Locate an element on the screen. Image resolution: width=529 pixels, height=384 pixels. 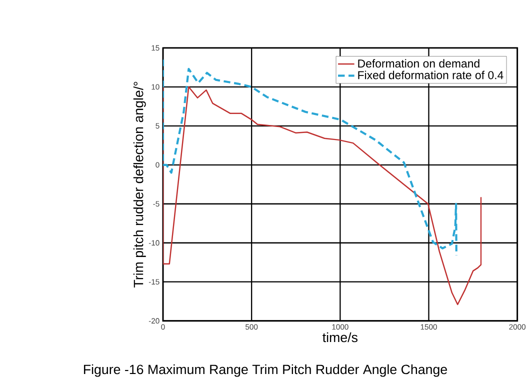
y-axis-title: Trim pitch rudder deflection angle/° is located at coordinates (139, 185).